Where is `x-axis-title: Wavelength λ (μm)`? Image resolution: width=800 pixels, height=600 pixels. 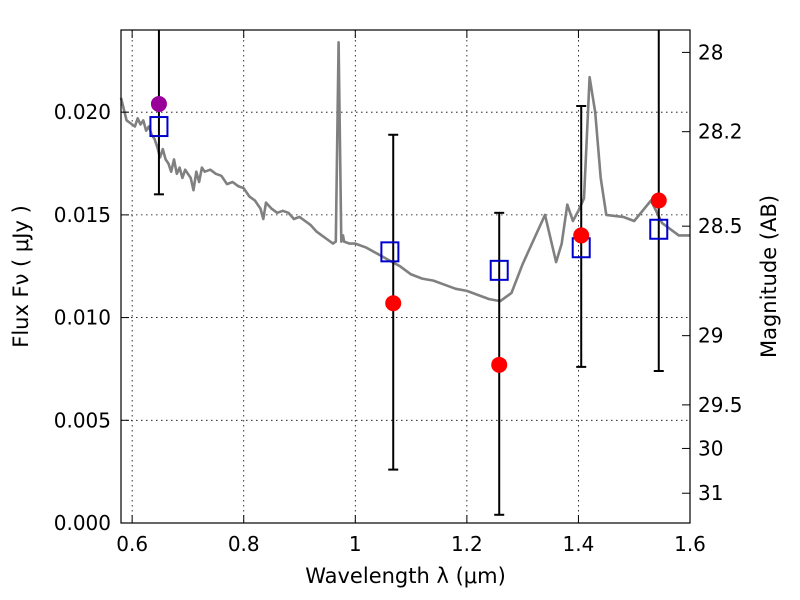 x-axis-title: Wavelength λ (μm) is located at coordinates (405, 576).